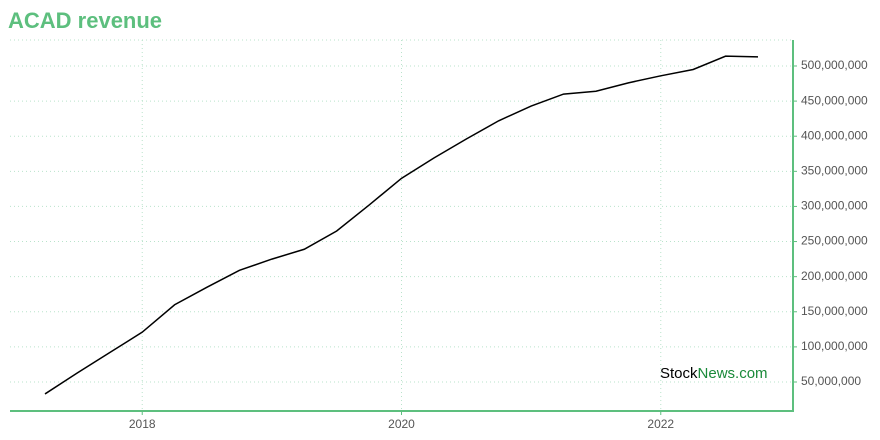 The width and height of the screenshot is (880, 440). What do you see at coordinates (834, 206) in the screenshot?
I see `y-tick-label: 300,000,000` at bounding box center [834, 206].